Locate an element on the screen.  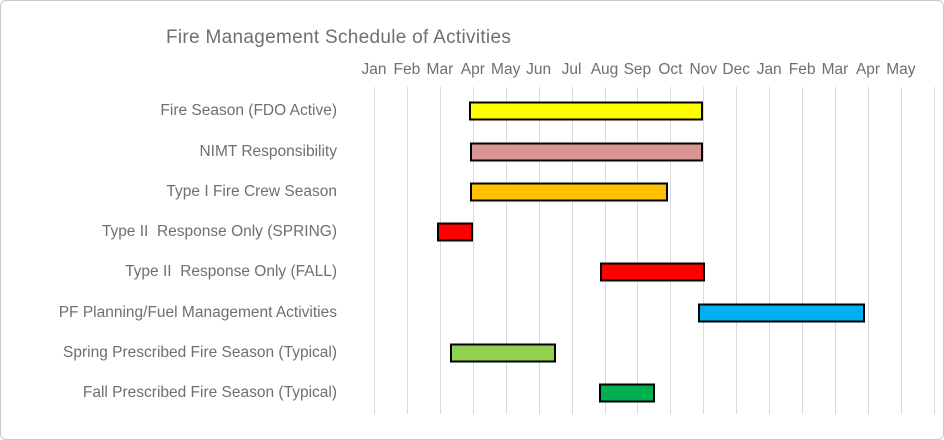
chart-title: Fire Management Schedule of Activities is located at coordinates (339, 37).